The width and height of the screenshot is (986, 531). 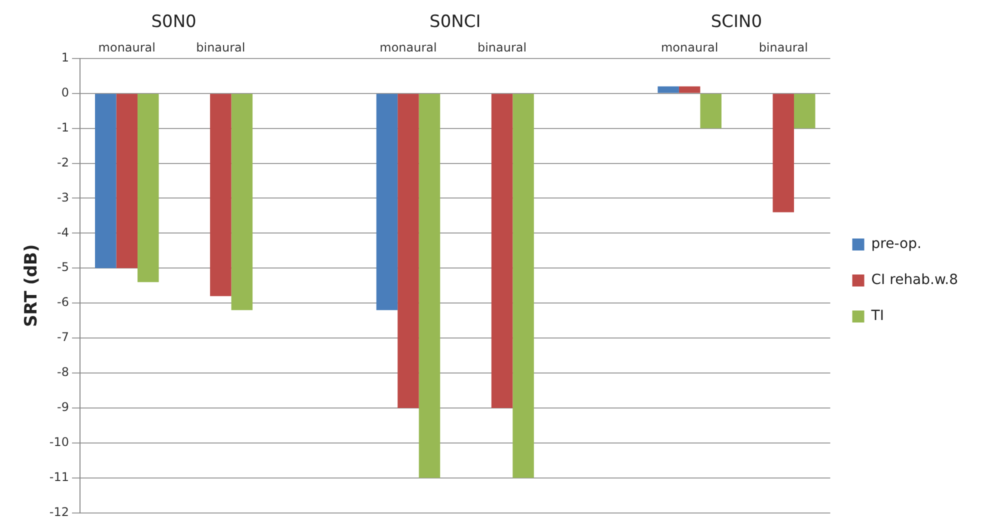 What do you see at coordinates (914, 280) in the screenshot?
I see `legend-label: CI rehab.w.8` at bounding box center [914, 280].